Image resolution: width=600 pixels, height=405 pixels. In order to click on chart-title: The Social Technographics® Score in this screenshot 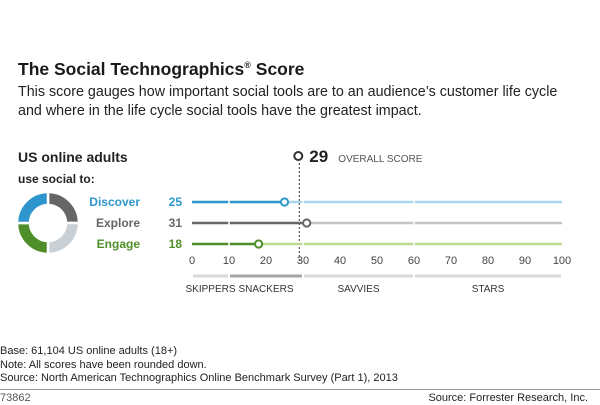, I will do `click(161, 69)`.